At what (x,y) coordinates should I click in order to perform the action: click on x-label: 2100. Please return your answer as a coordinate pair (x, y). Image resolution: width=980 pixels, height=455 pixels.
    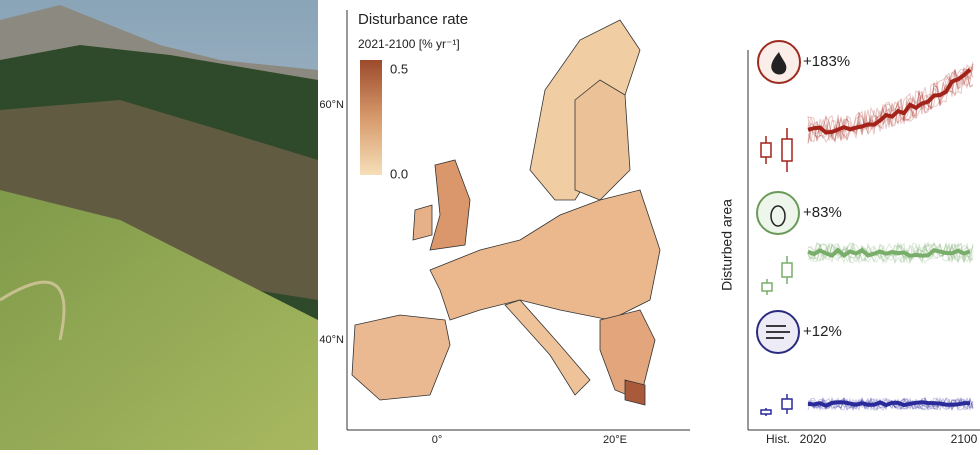
    Looking at the image, I should click on (964, 439).